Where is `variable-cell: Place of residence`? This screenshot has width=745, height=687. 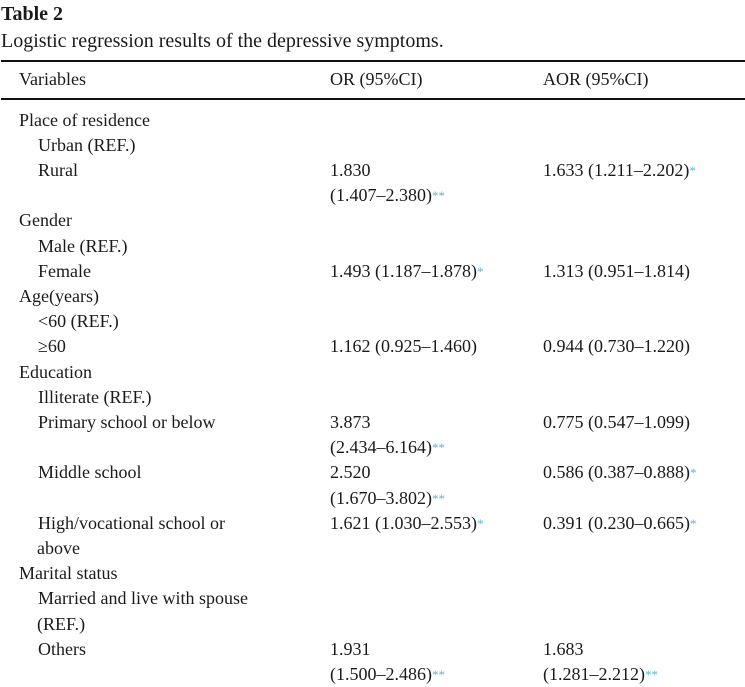 variable-cell: Place of residence is located at coordinates (164, 120).